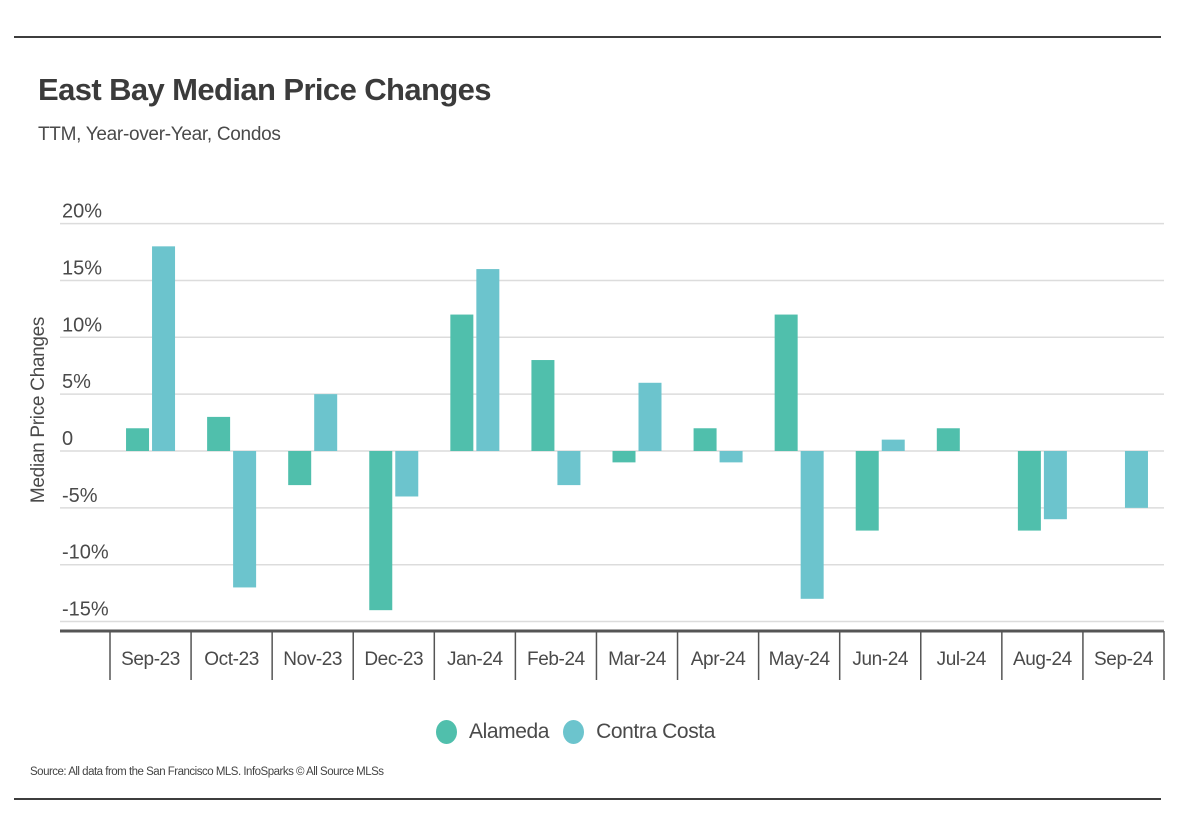 The width and height of the screenshot is (1188, 830). I want to click on legend-item-alameda: Alameda, so click(492, 732).